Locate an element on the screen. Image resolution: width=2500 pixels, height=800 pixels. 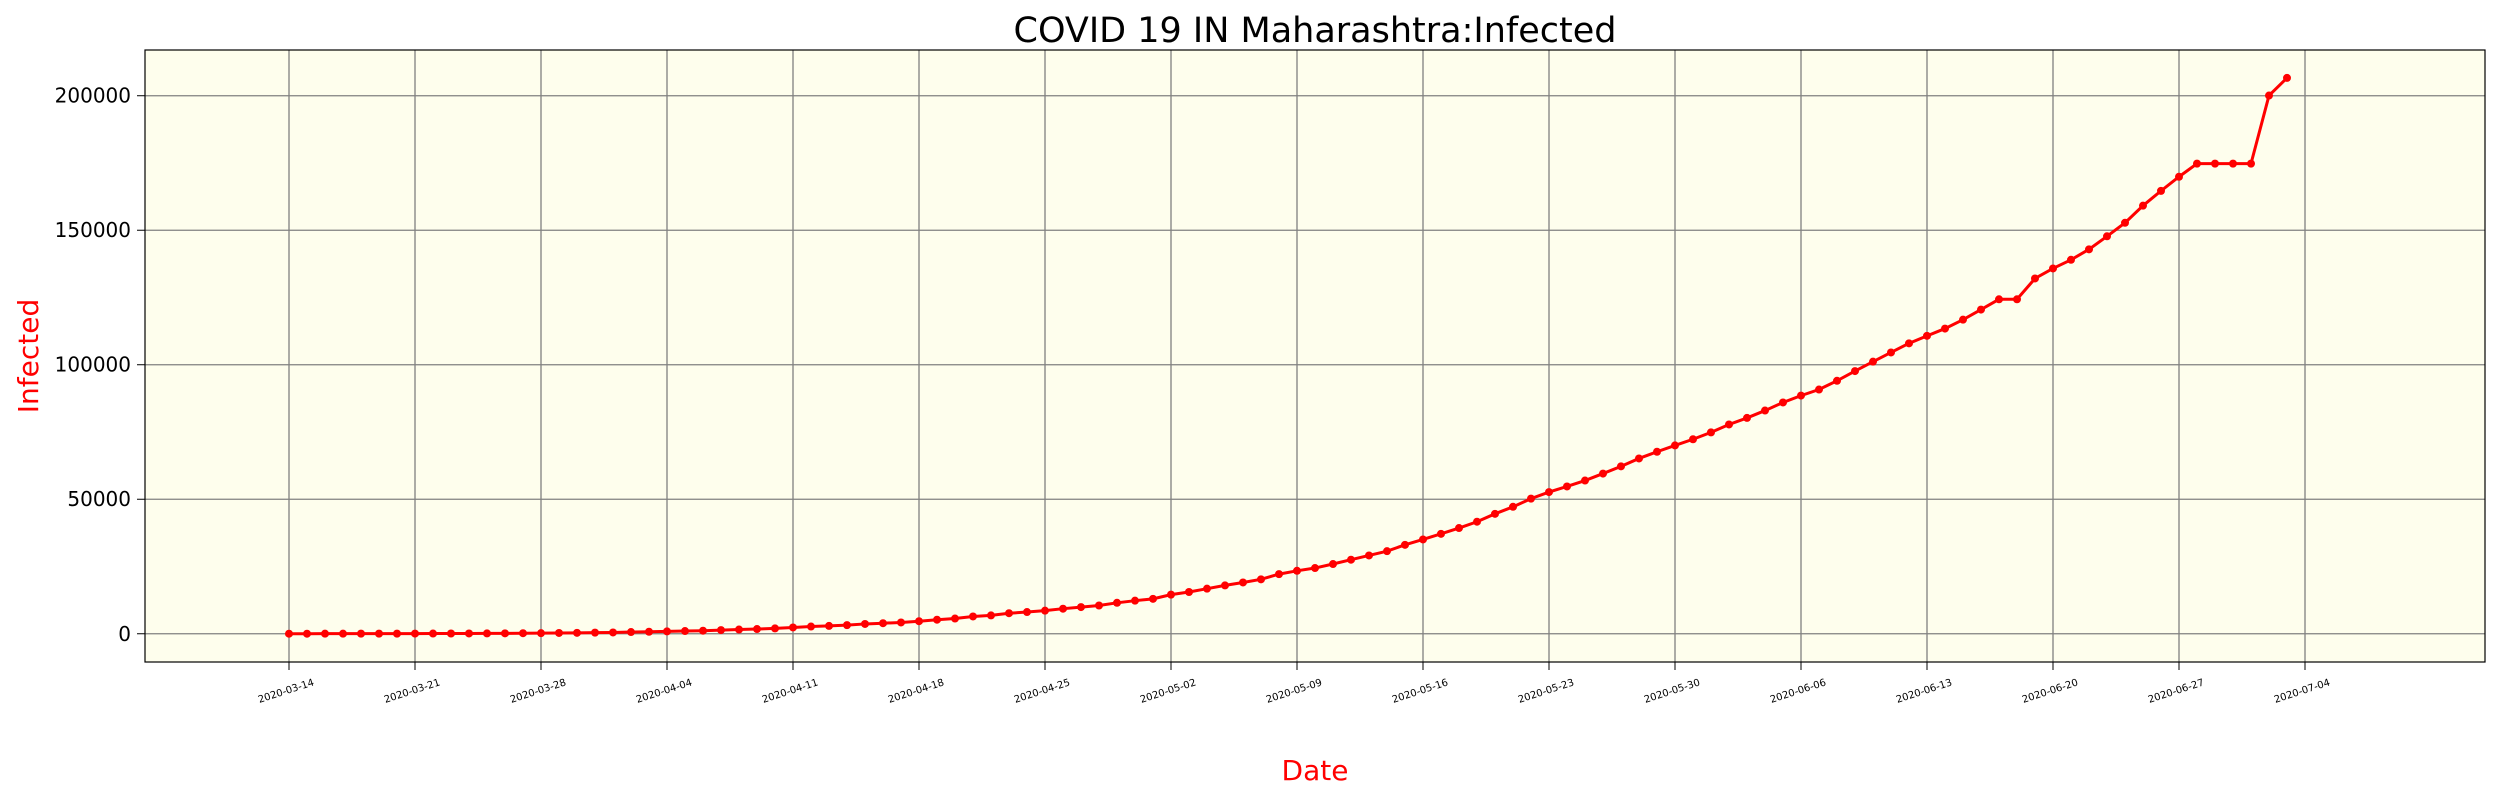
x-tick-label: 2020-04-18 is located at coordinates (916, 691).